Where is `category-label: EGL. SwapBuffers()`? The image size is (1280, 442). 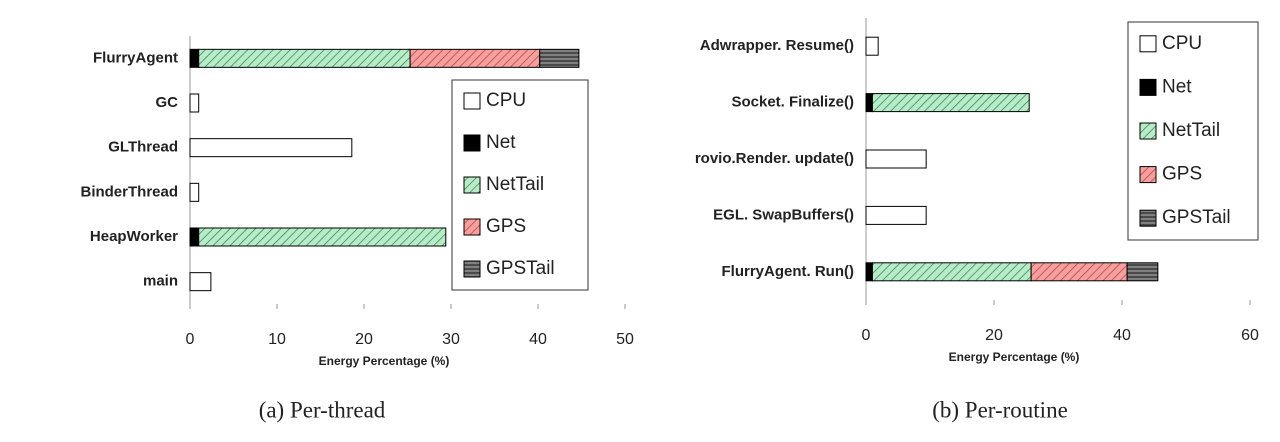
category-label: EGL. SwapBuffers() is located at coordinates (783, 214).